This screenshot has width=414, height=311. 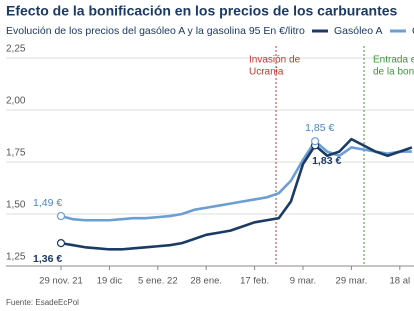 I want to click on annotation-text: Entrada e, so click(x=393, y=60).